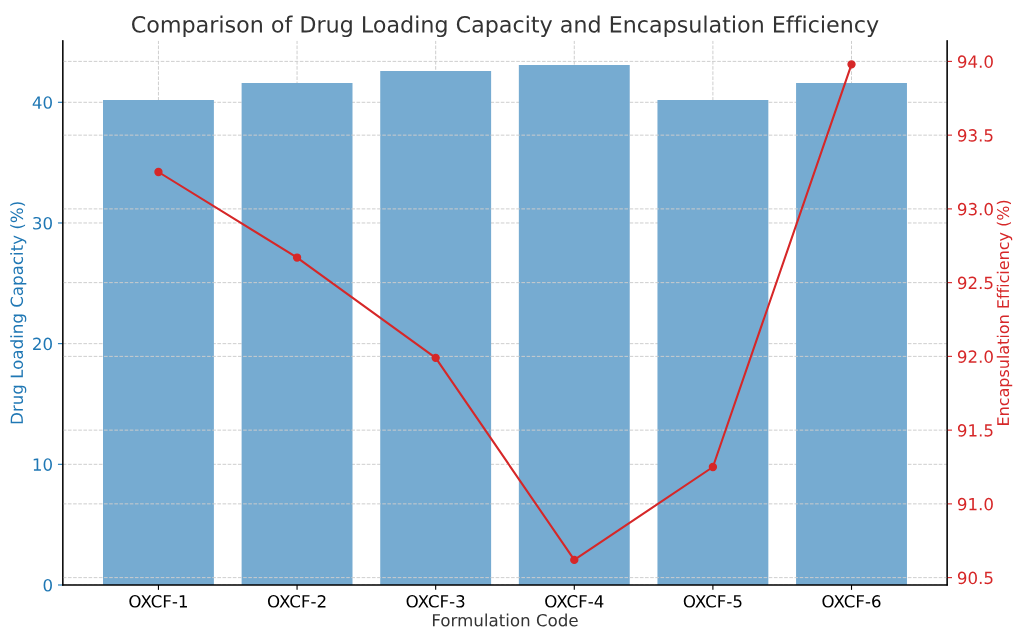 The image size is (1013, 627). What do you see at coordinates (18, 313) in the screenshot?
I see `y-axis-title: Drug Loading Capacity (%)` at bounding box center [18, 313].